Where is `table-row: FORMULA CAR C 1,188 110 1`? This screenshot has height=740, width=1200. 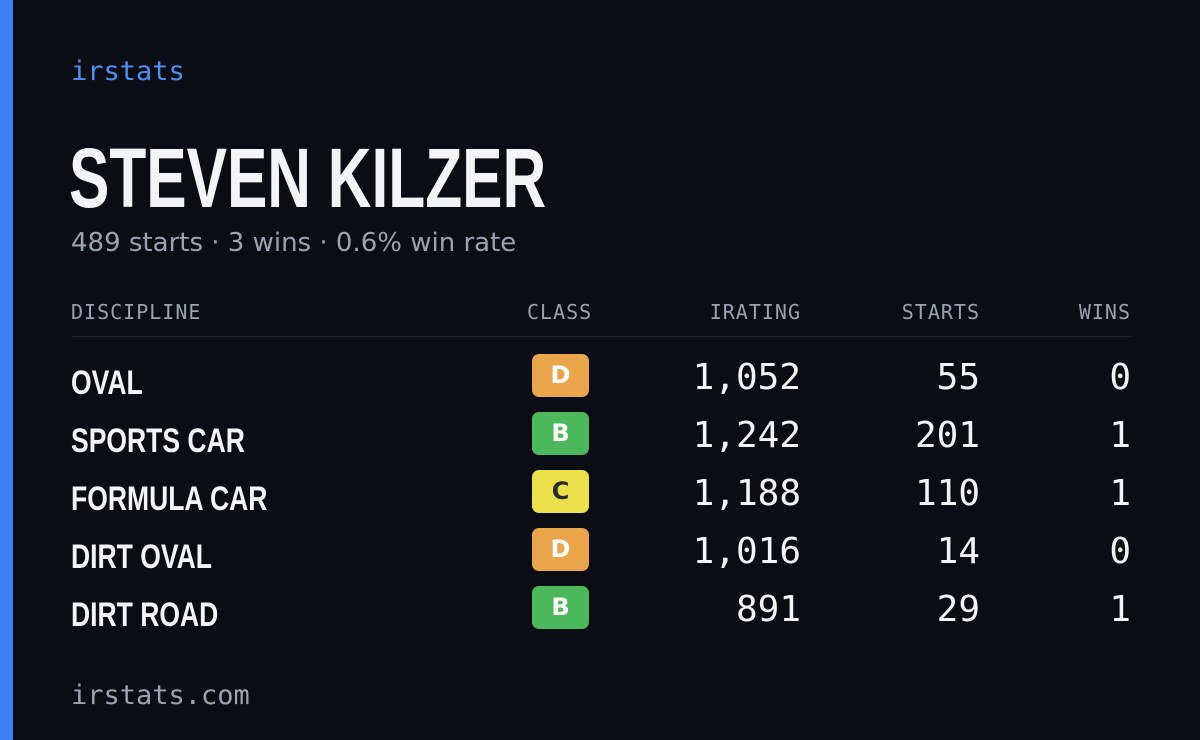
table-row: FORMULA CAR C 1,188 110 1 is located at coordinates (601, 497).